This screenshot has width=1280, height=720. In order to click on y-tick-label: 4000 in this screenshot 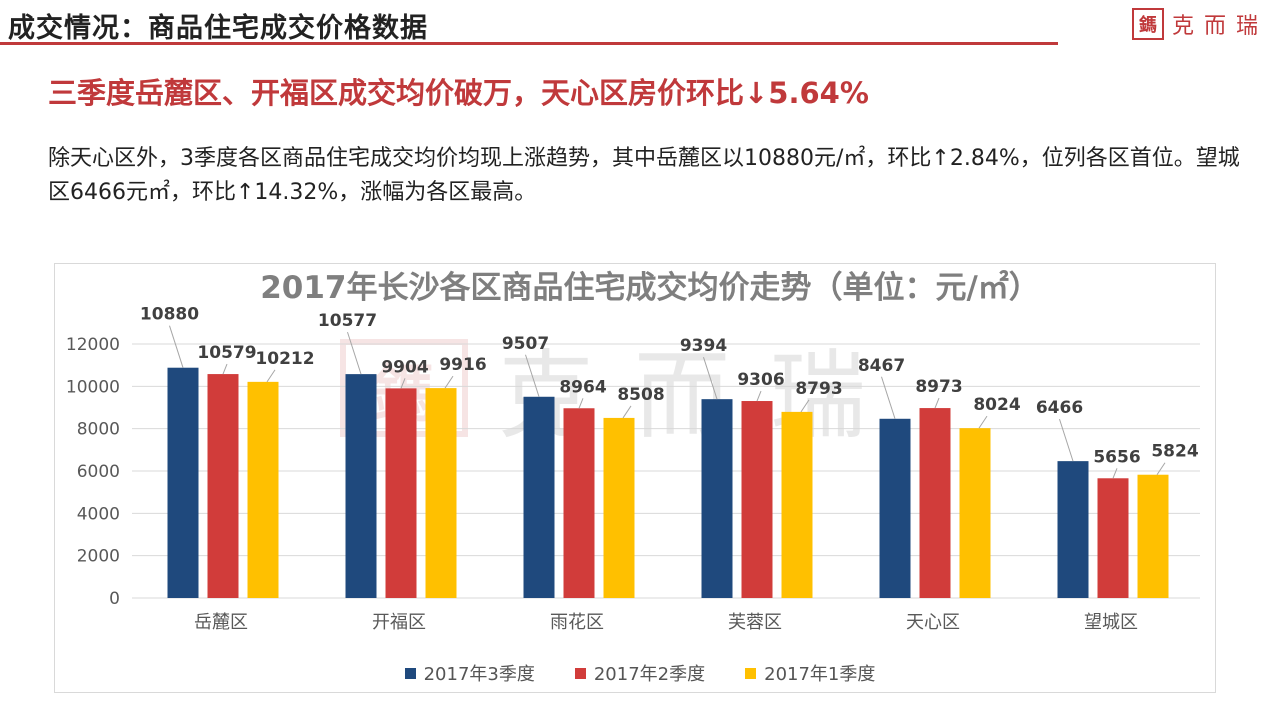, I will do `click(98, 514)`.